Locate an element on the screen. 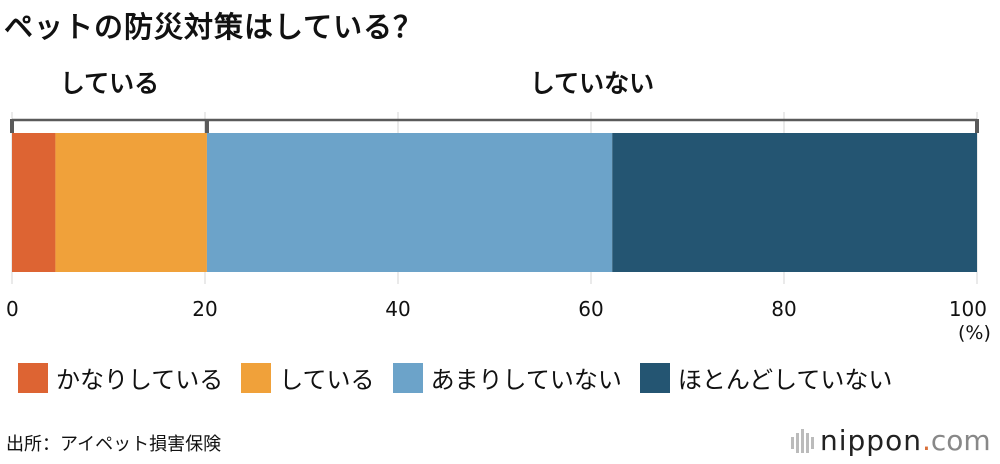  brand-mark-icon is located at coordinates (802, 440).